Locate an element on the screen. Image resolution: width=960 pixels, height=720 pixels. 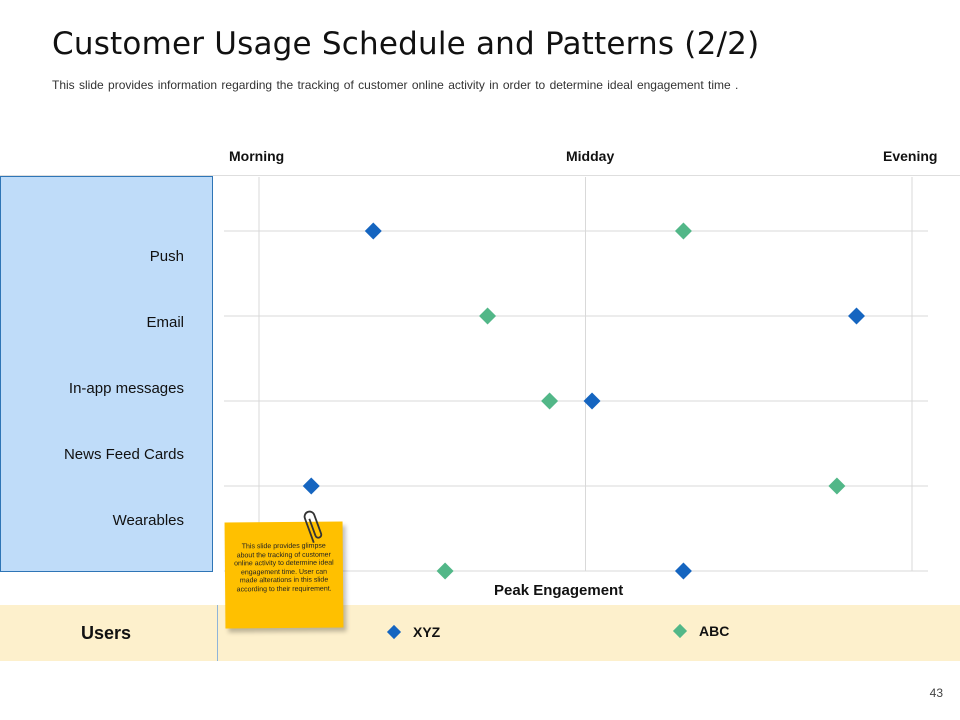
legend-label-xyz: XYZ is located at coordinates (427, 632).